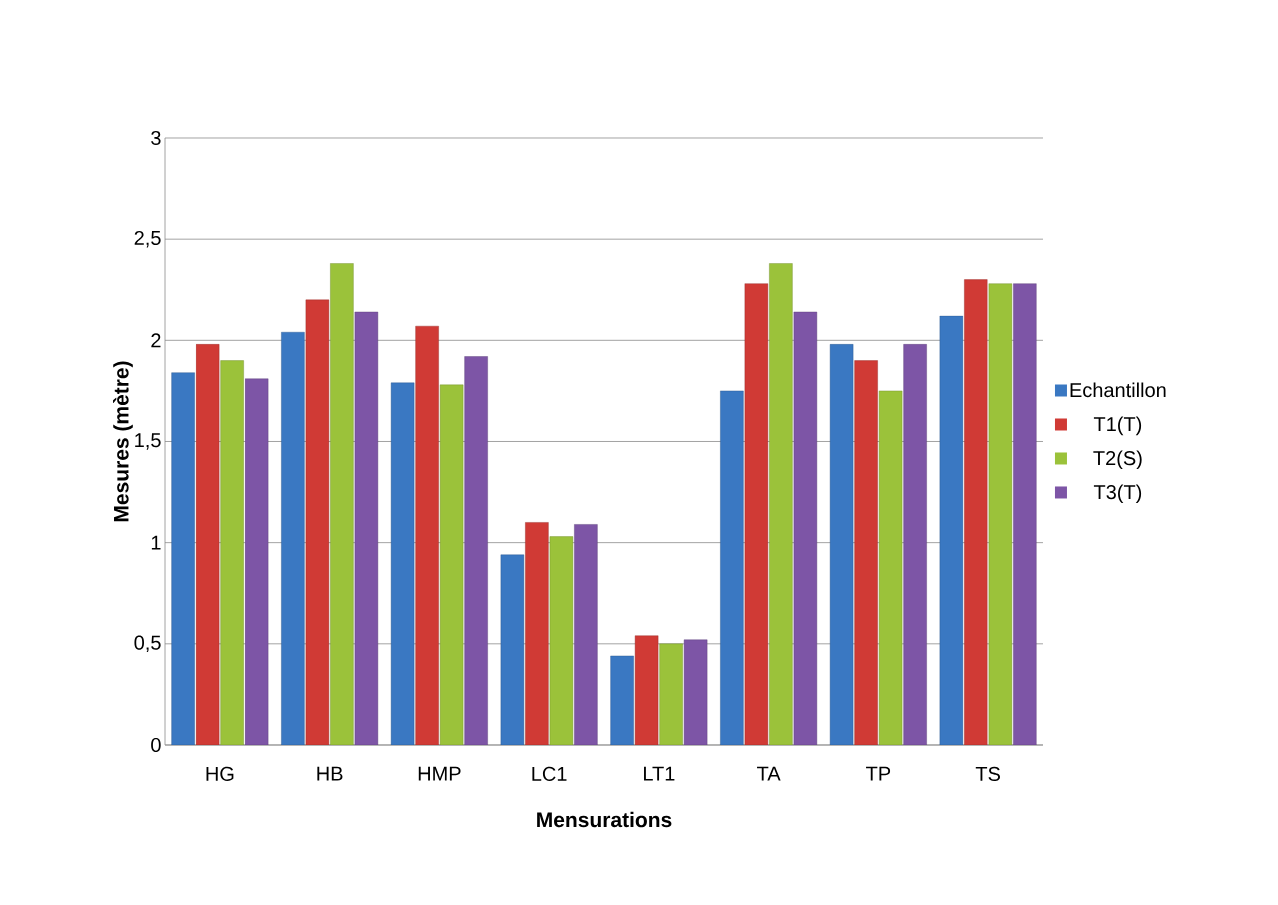 The image size is (1278, 905). I want to click on y-tick-label: 2,5, so click(147, 239).